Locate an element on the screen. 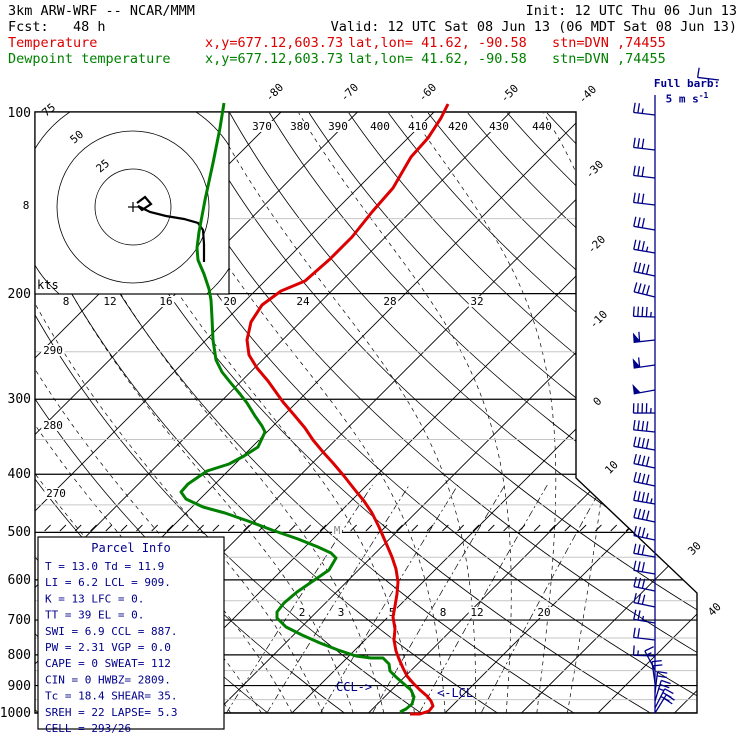 This screenshot has height=740, width=740. theta-label: 270 is located at coordinates (56, 493).